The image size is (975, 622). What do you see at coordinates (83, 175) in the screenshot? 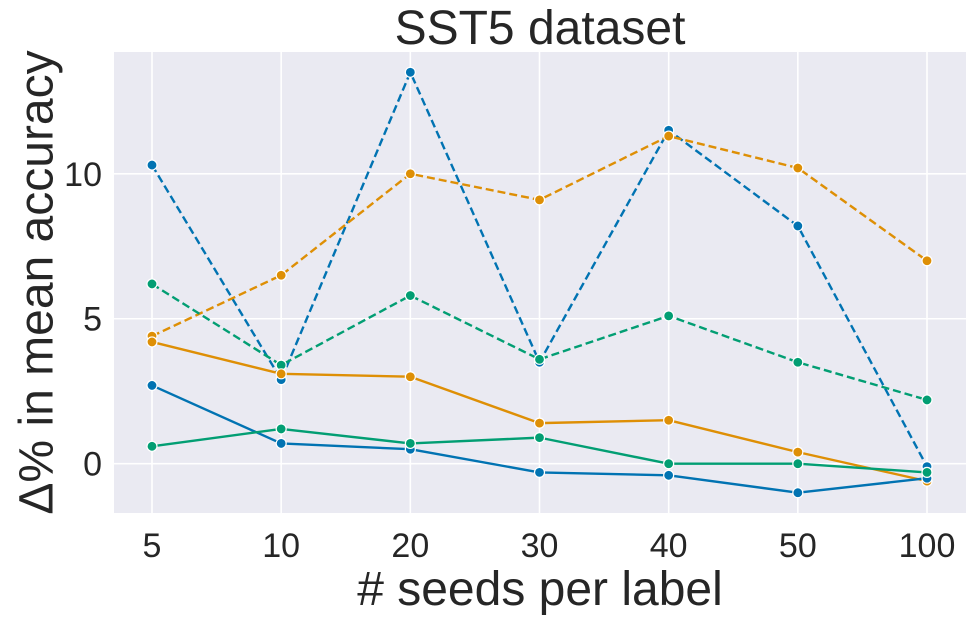
I see `y-tick-label: 10` at bounding box center [83, 175].